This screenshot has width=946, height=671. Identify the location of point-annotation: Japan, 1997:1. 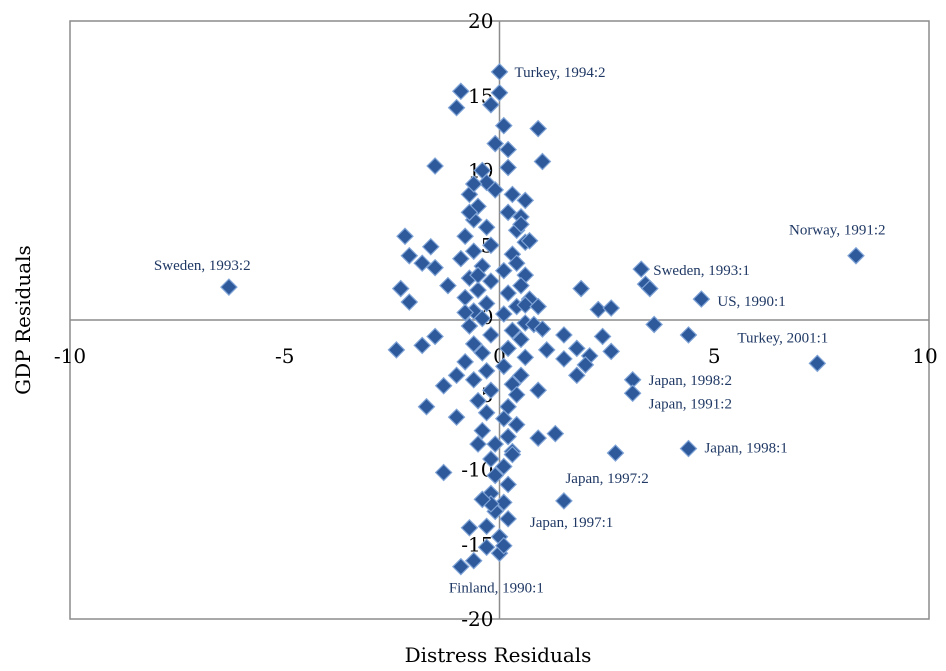
(571, 523).